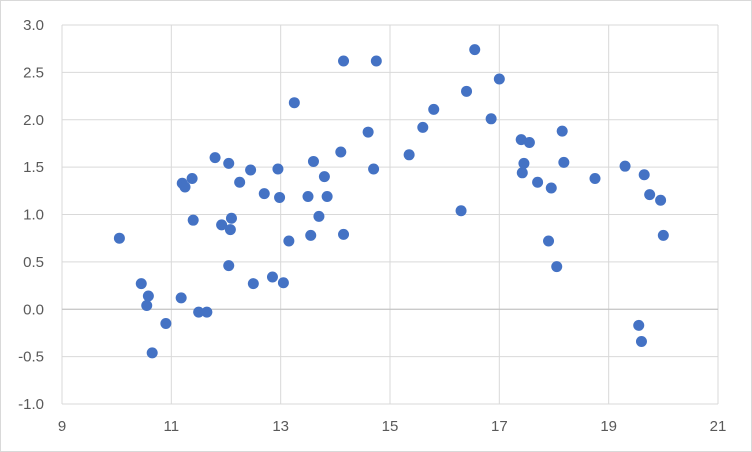 Image resolution: width=752 pixels, height=452 pixels. Describe the element at coordinates (33, 72) in the screenshot. I see `y-tick-label: 2.5` at that location.